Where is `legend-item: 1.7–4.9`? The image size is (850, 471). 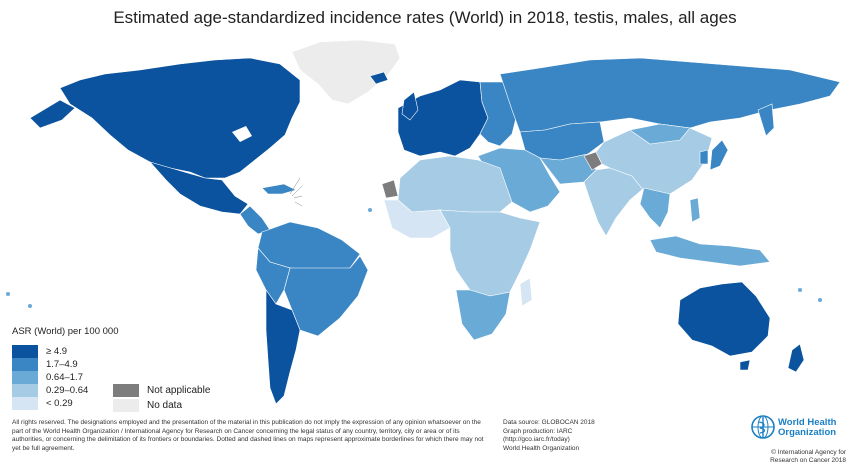 legend-item: 1.7–4.9 is located at coordinates (50, 364).